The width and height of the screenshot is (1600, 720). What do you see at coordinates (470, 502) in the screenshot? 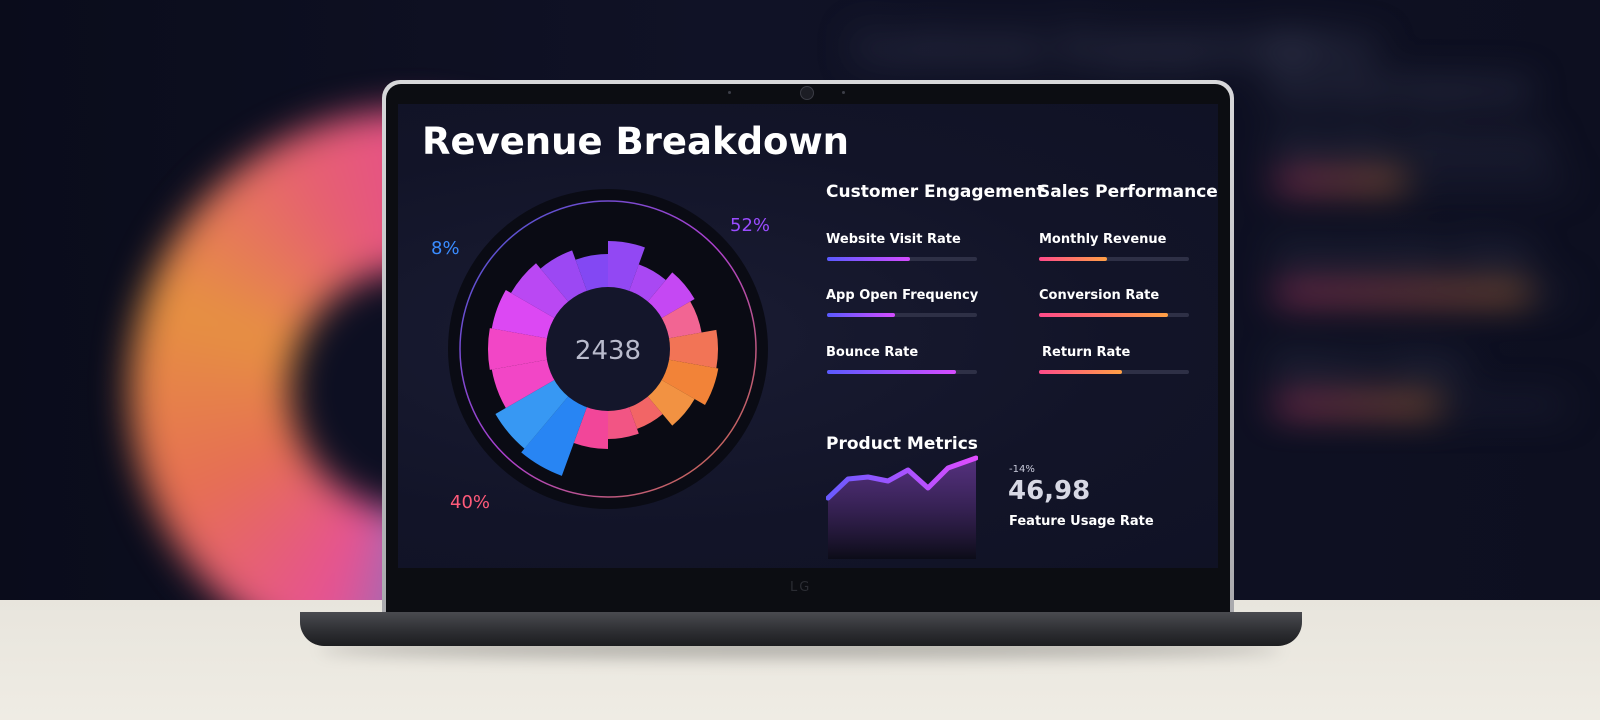
I see `chart-label-orange: 40%` at bounding box center [470, 502].